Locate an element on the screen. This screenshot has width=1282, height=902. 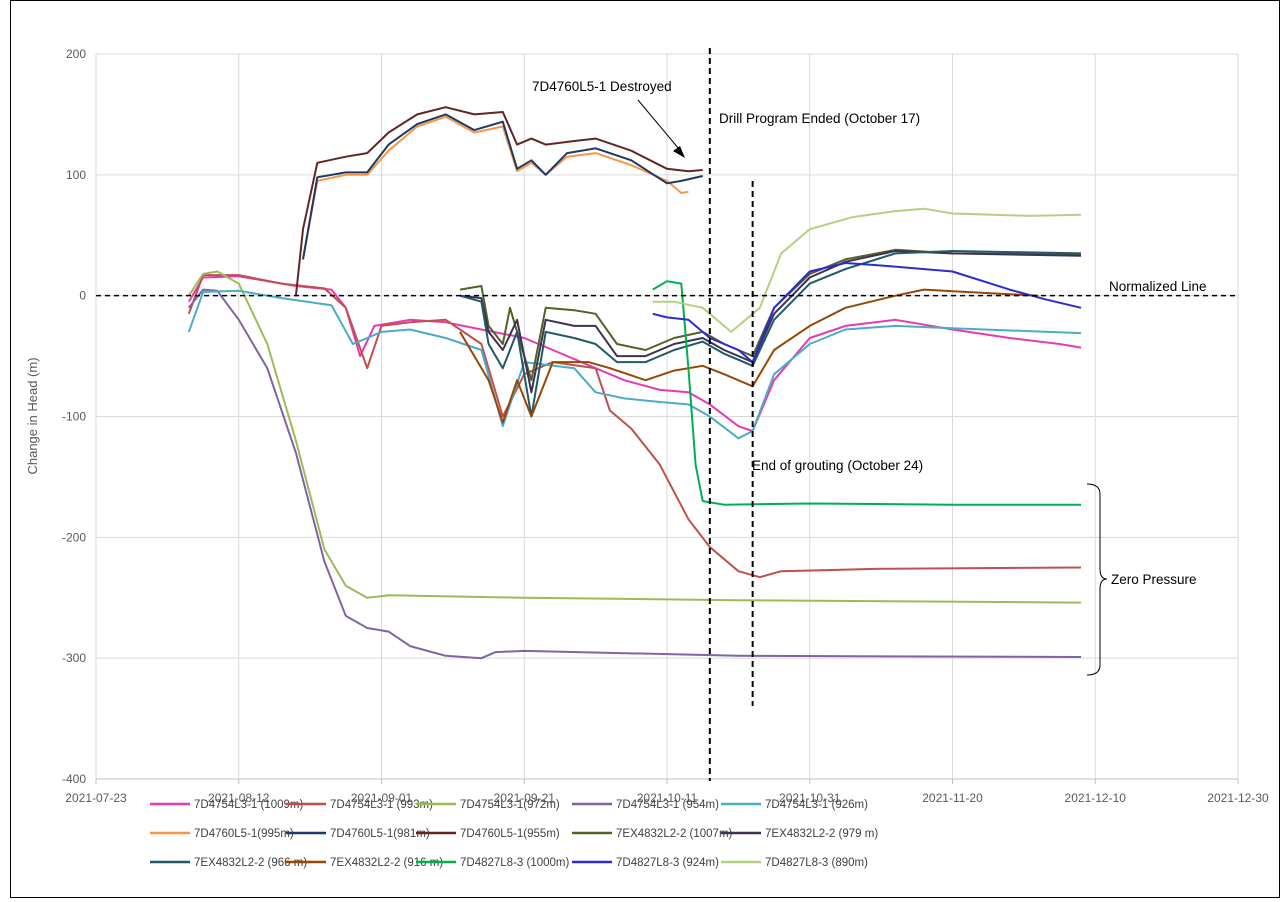
legend-label: 7D4754L3-1 (1009m) is located at coordinates (248, 805).